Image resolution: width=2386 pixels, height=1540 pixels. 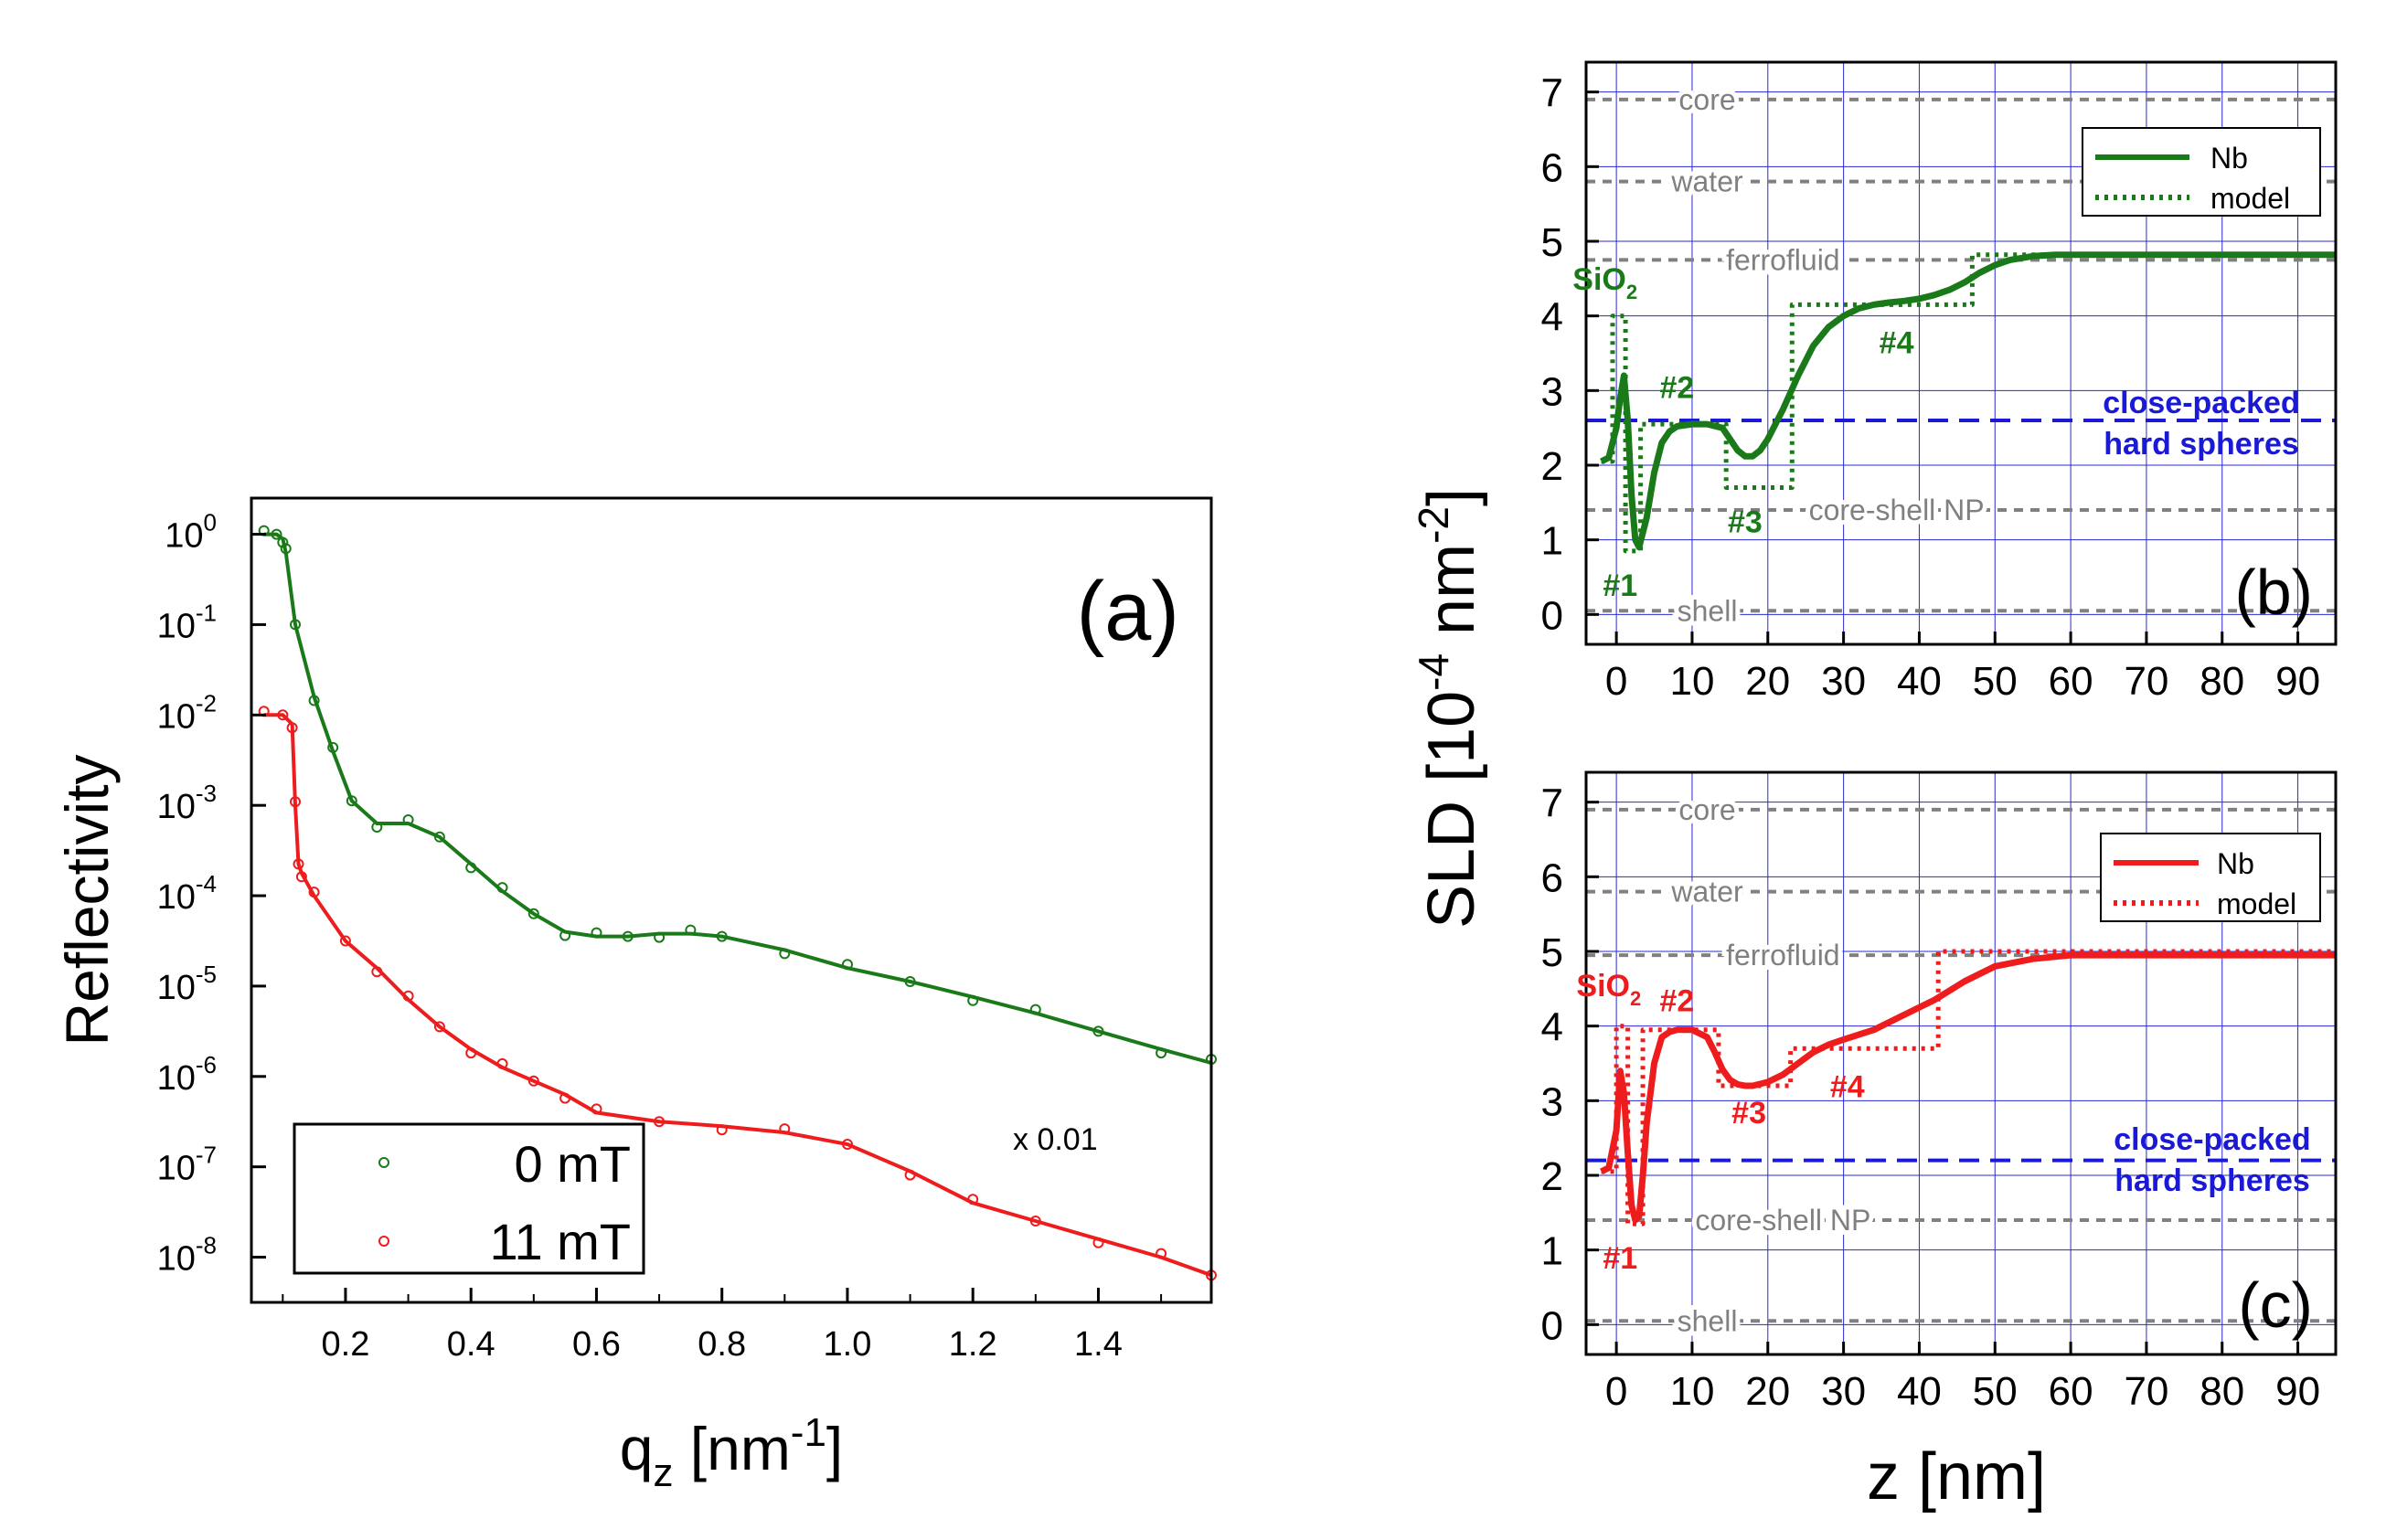 I want to click on ref-label-c: ferrofluid, so click(x=1783, y=955).